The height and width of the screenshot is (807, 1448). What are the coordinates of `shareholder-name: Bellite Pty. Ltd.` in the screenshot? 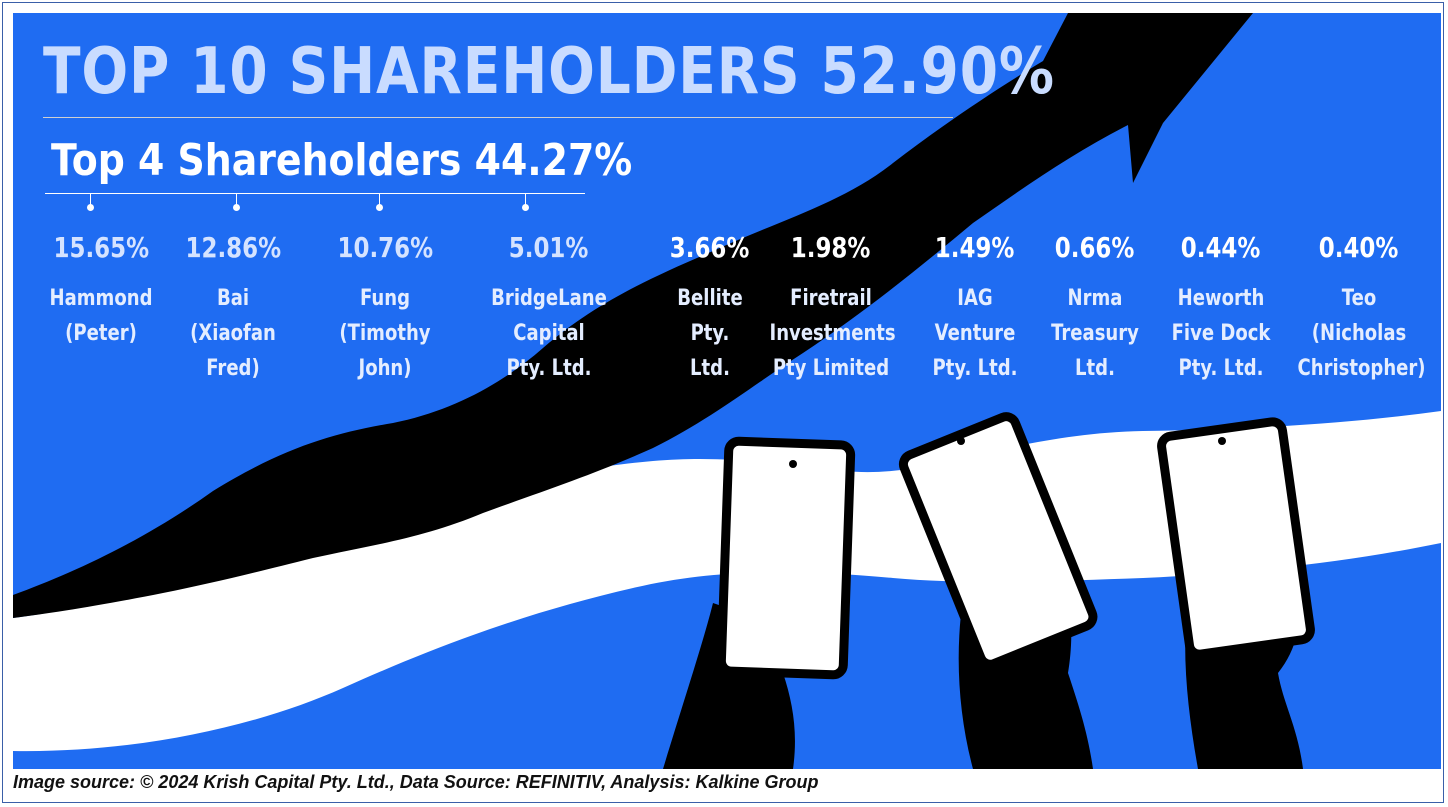 It's located at (710, 333).